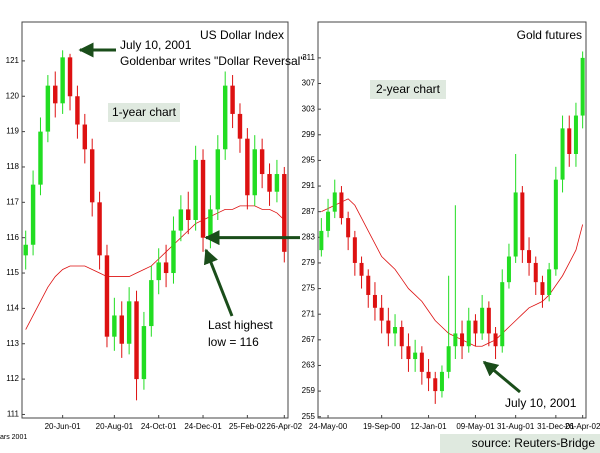 The width and height of the screenshot is (600, 453). I want to click on y-tick-label: 112, so click(12, 378).